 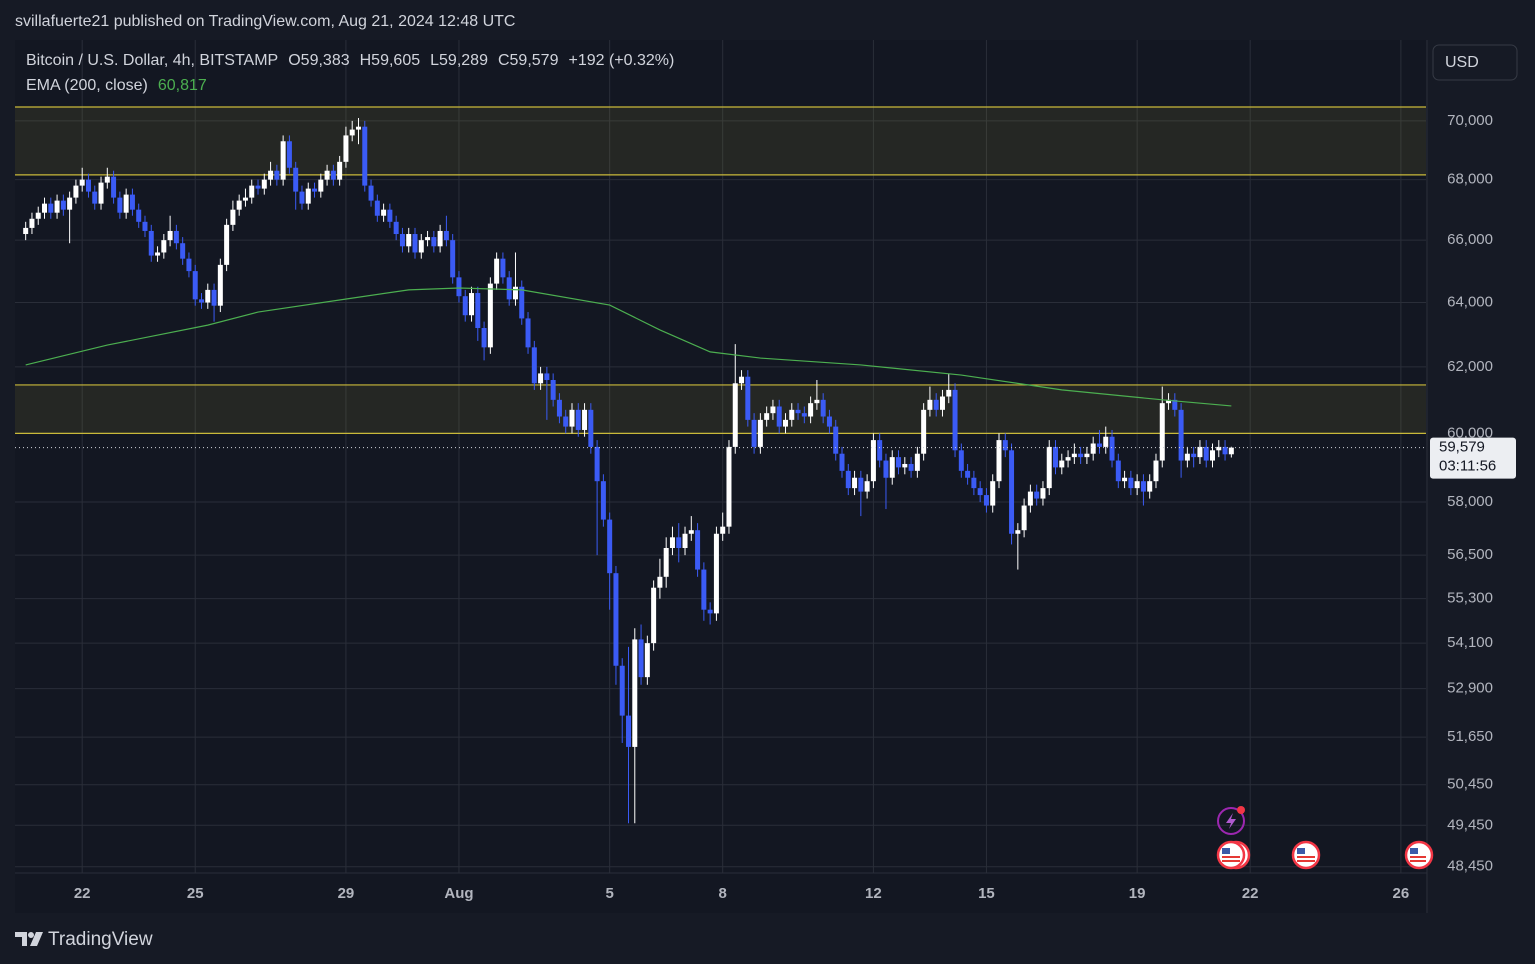 I want to click on x-tick-label: 19, so click(x=1137, y=893).